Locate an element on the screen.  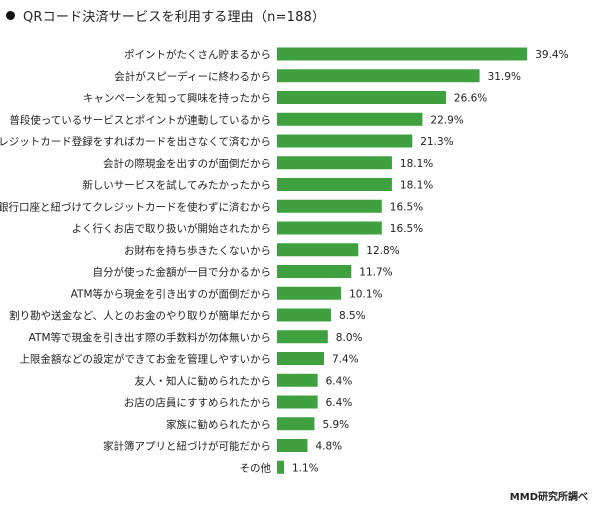
category-label: よく行くお店で取り扱いが開始されたから is located at coordinates (172, 228).